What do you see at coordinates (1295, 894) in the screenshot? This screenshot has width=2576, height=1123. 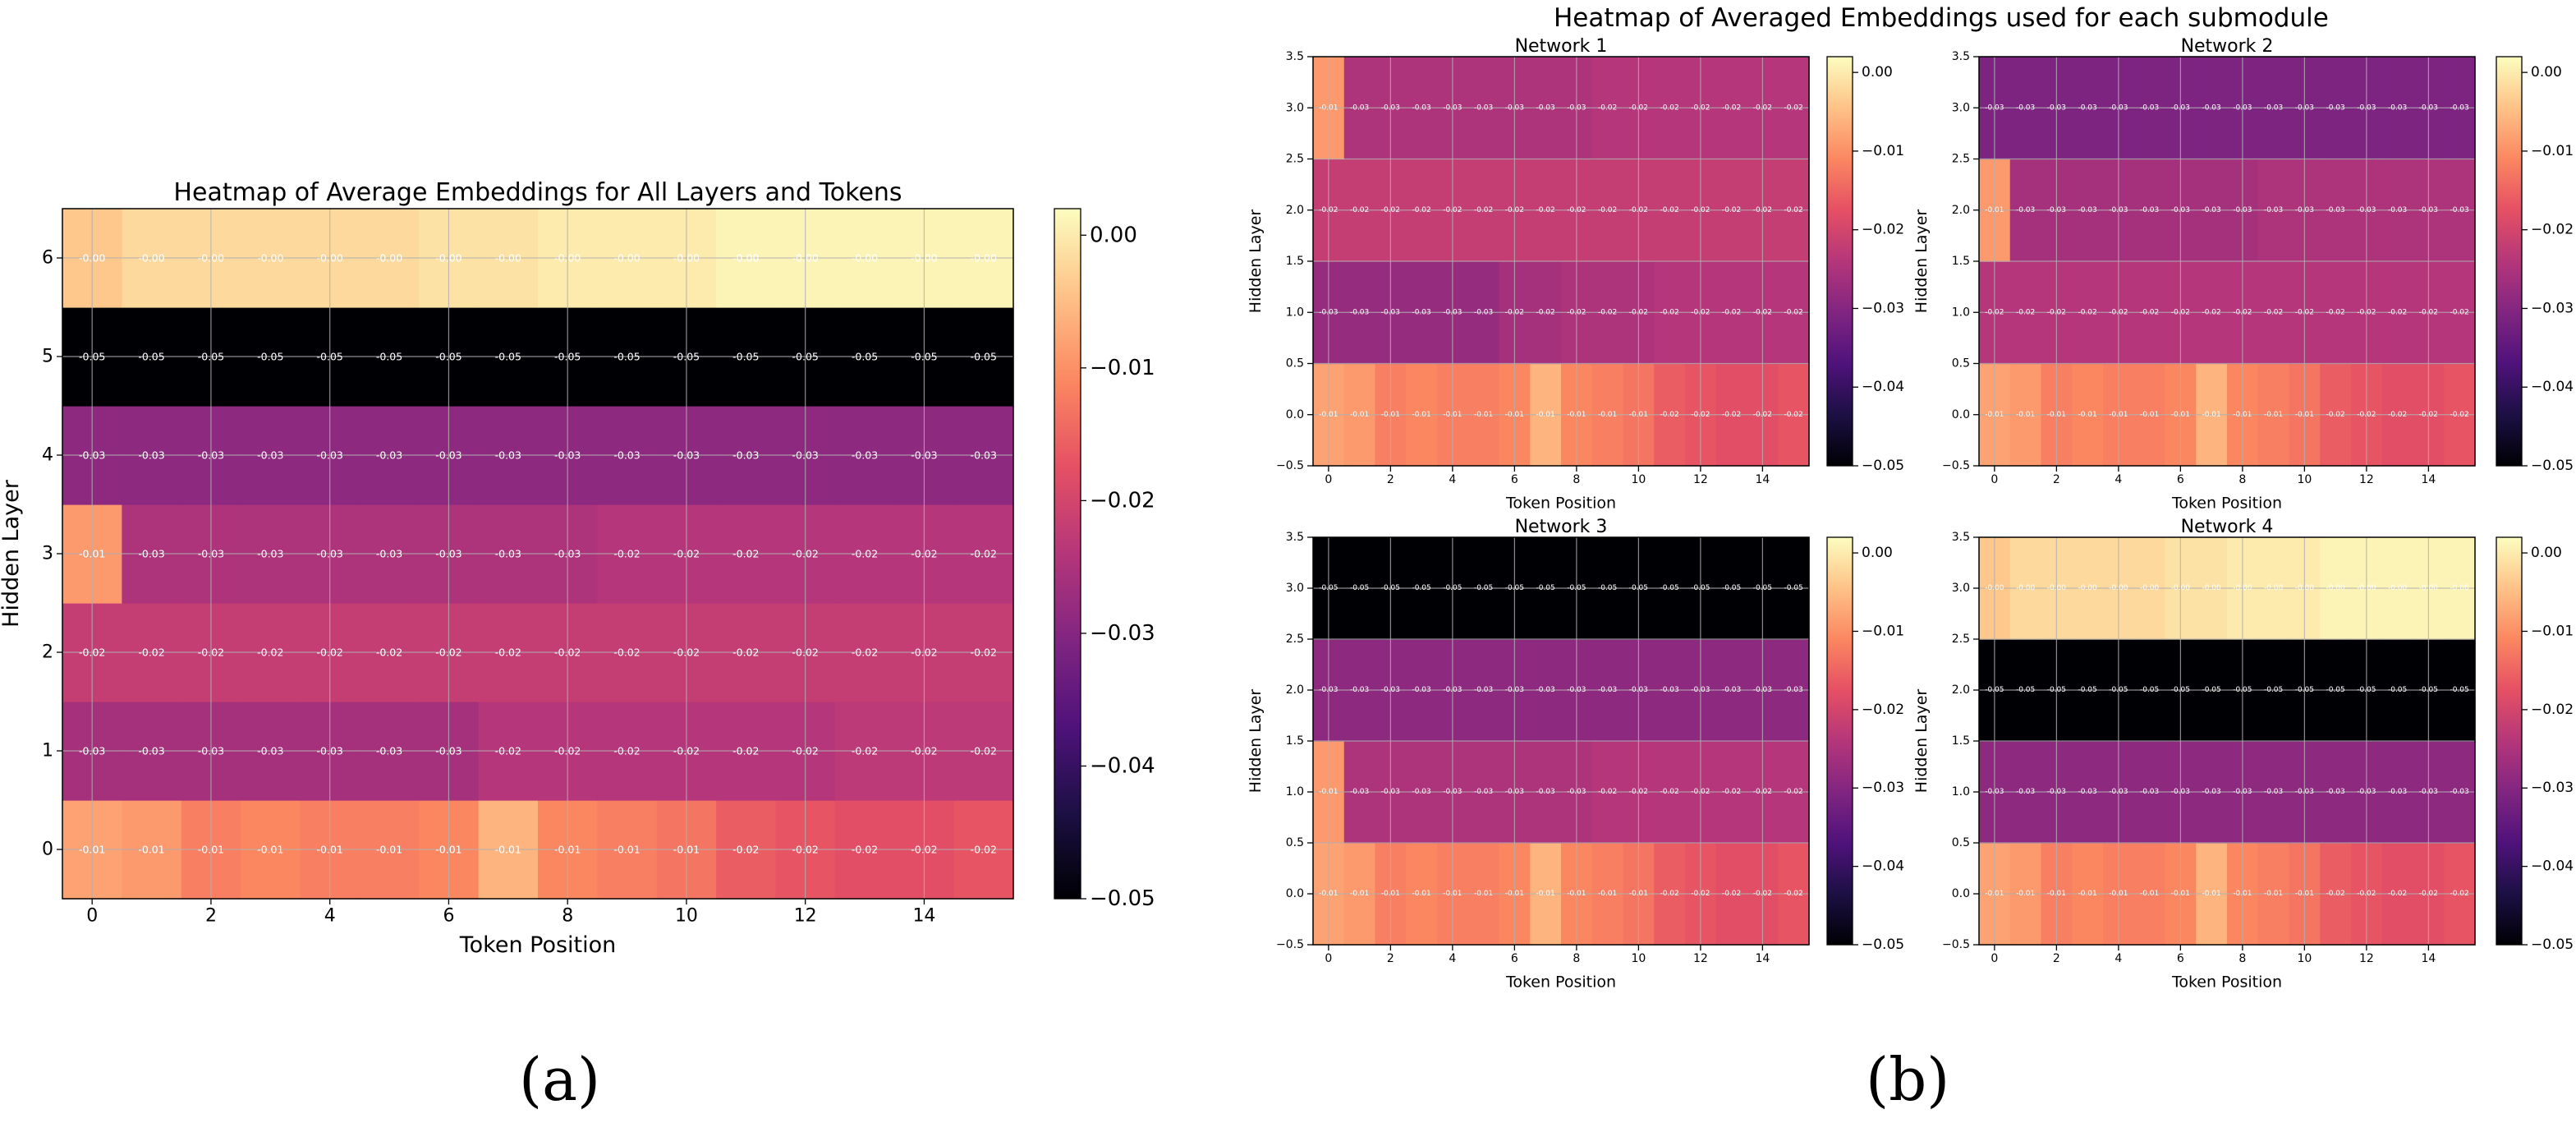 I see `y-tick-label: 0.0` at bounding box center [1295, 894].